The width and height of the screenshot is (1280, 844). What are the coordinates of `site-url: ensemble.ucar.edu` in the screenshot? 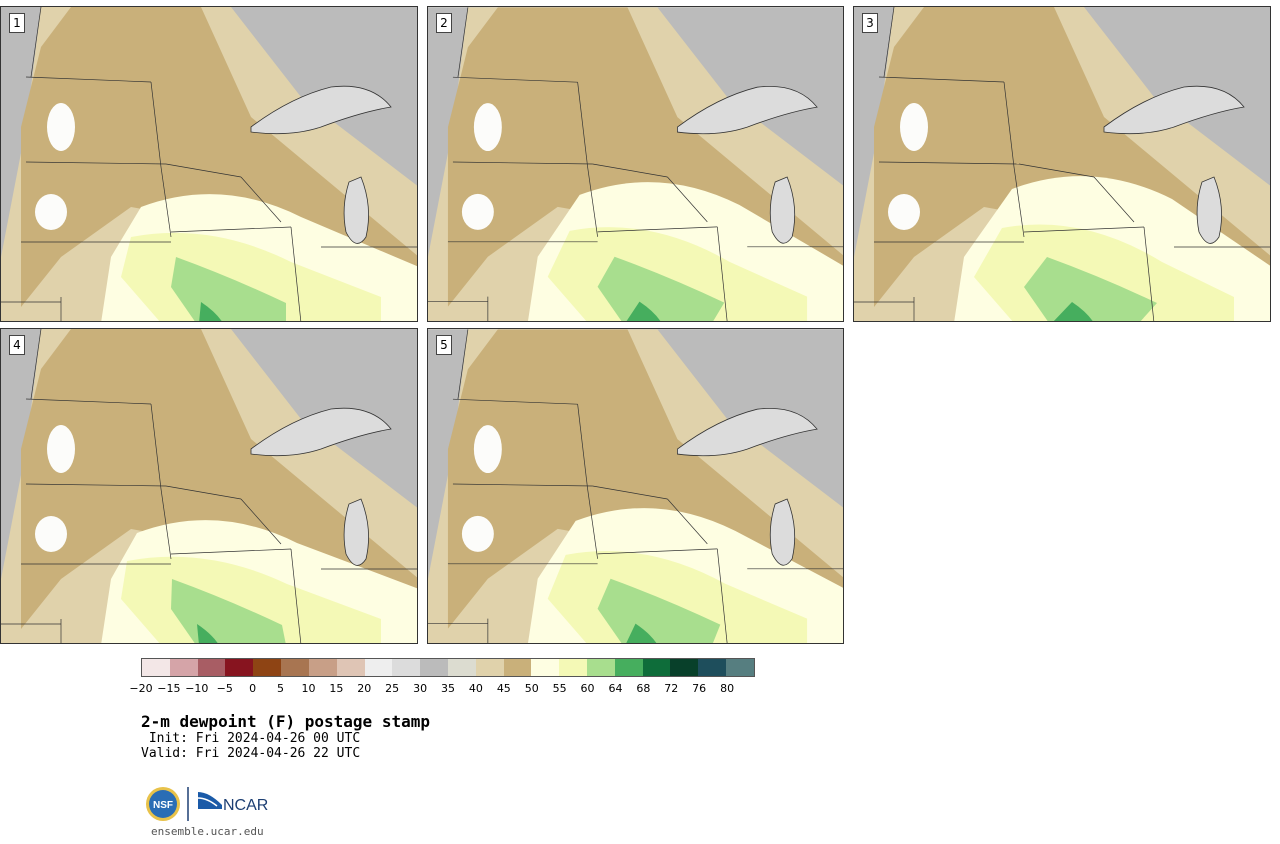 It's located at (207, 831).